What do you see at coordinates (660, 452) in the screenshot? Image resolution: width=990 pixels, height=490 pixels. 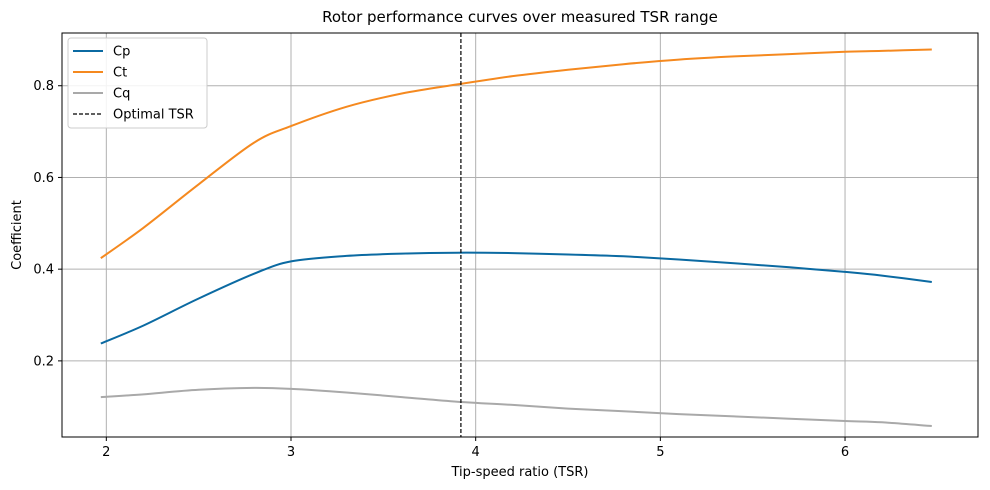 I see `x-tick-label: 5` at bounding box center [660, 452].